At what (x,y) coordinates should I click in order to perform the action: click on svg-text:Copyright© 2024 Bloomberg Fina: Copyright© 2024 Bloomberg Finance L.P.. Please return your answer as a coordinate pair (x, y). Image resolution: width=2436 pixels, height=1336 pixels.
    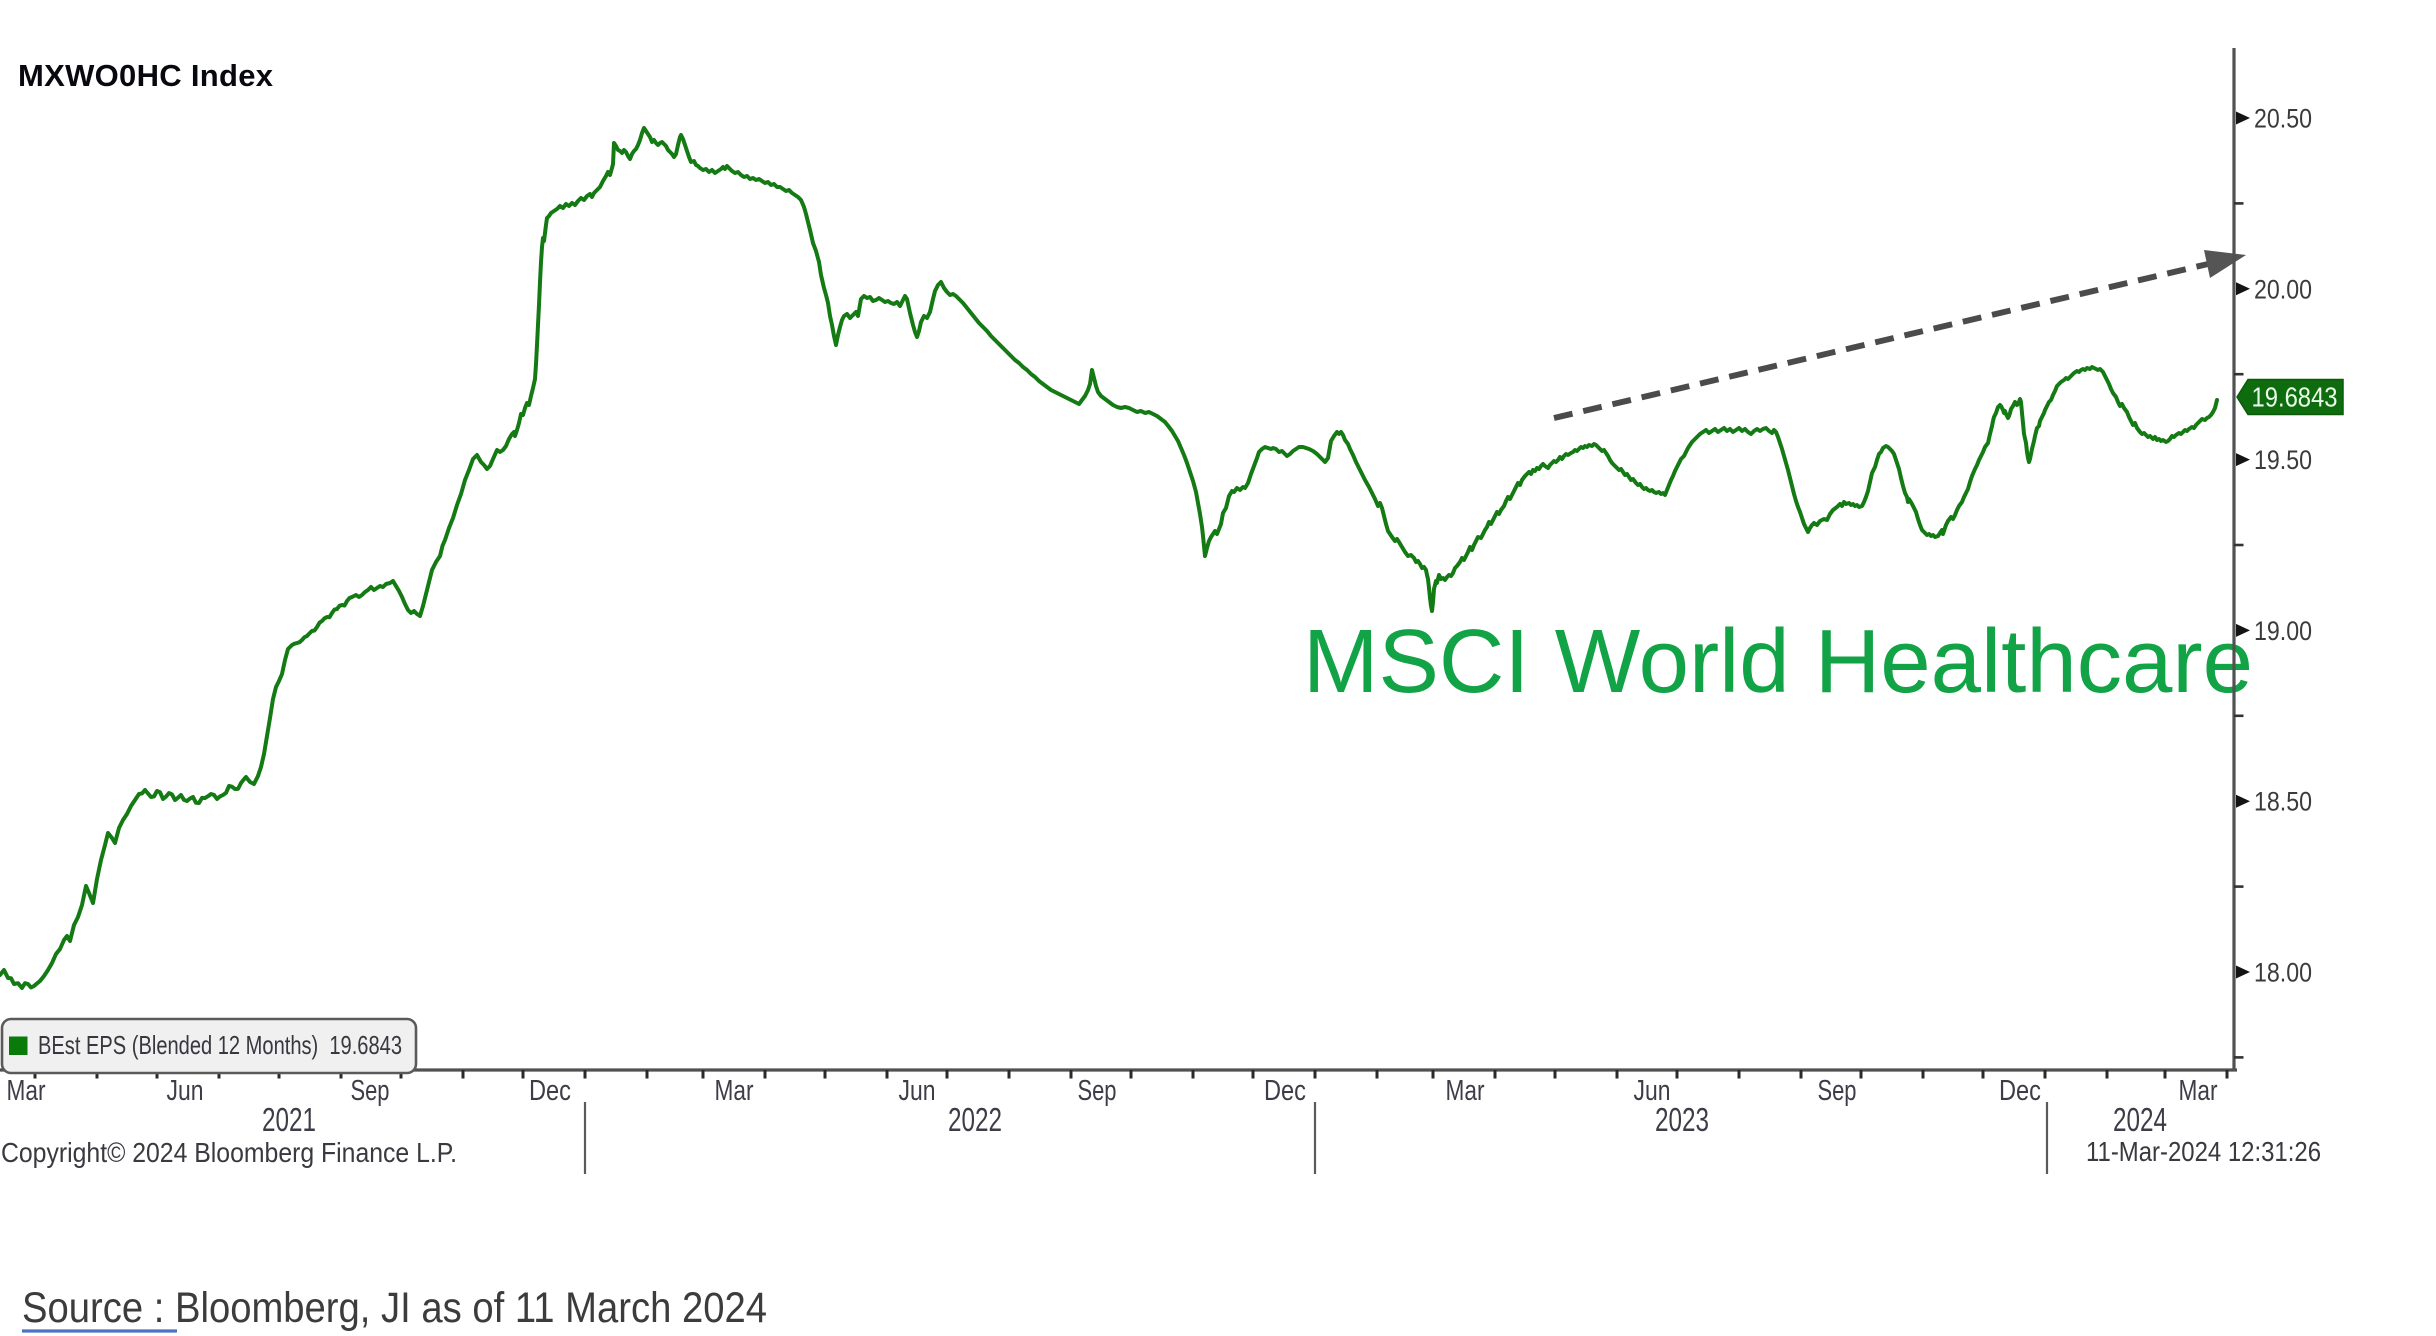
    Looking at the image, I should click on (229, 1152).